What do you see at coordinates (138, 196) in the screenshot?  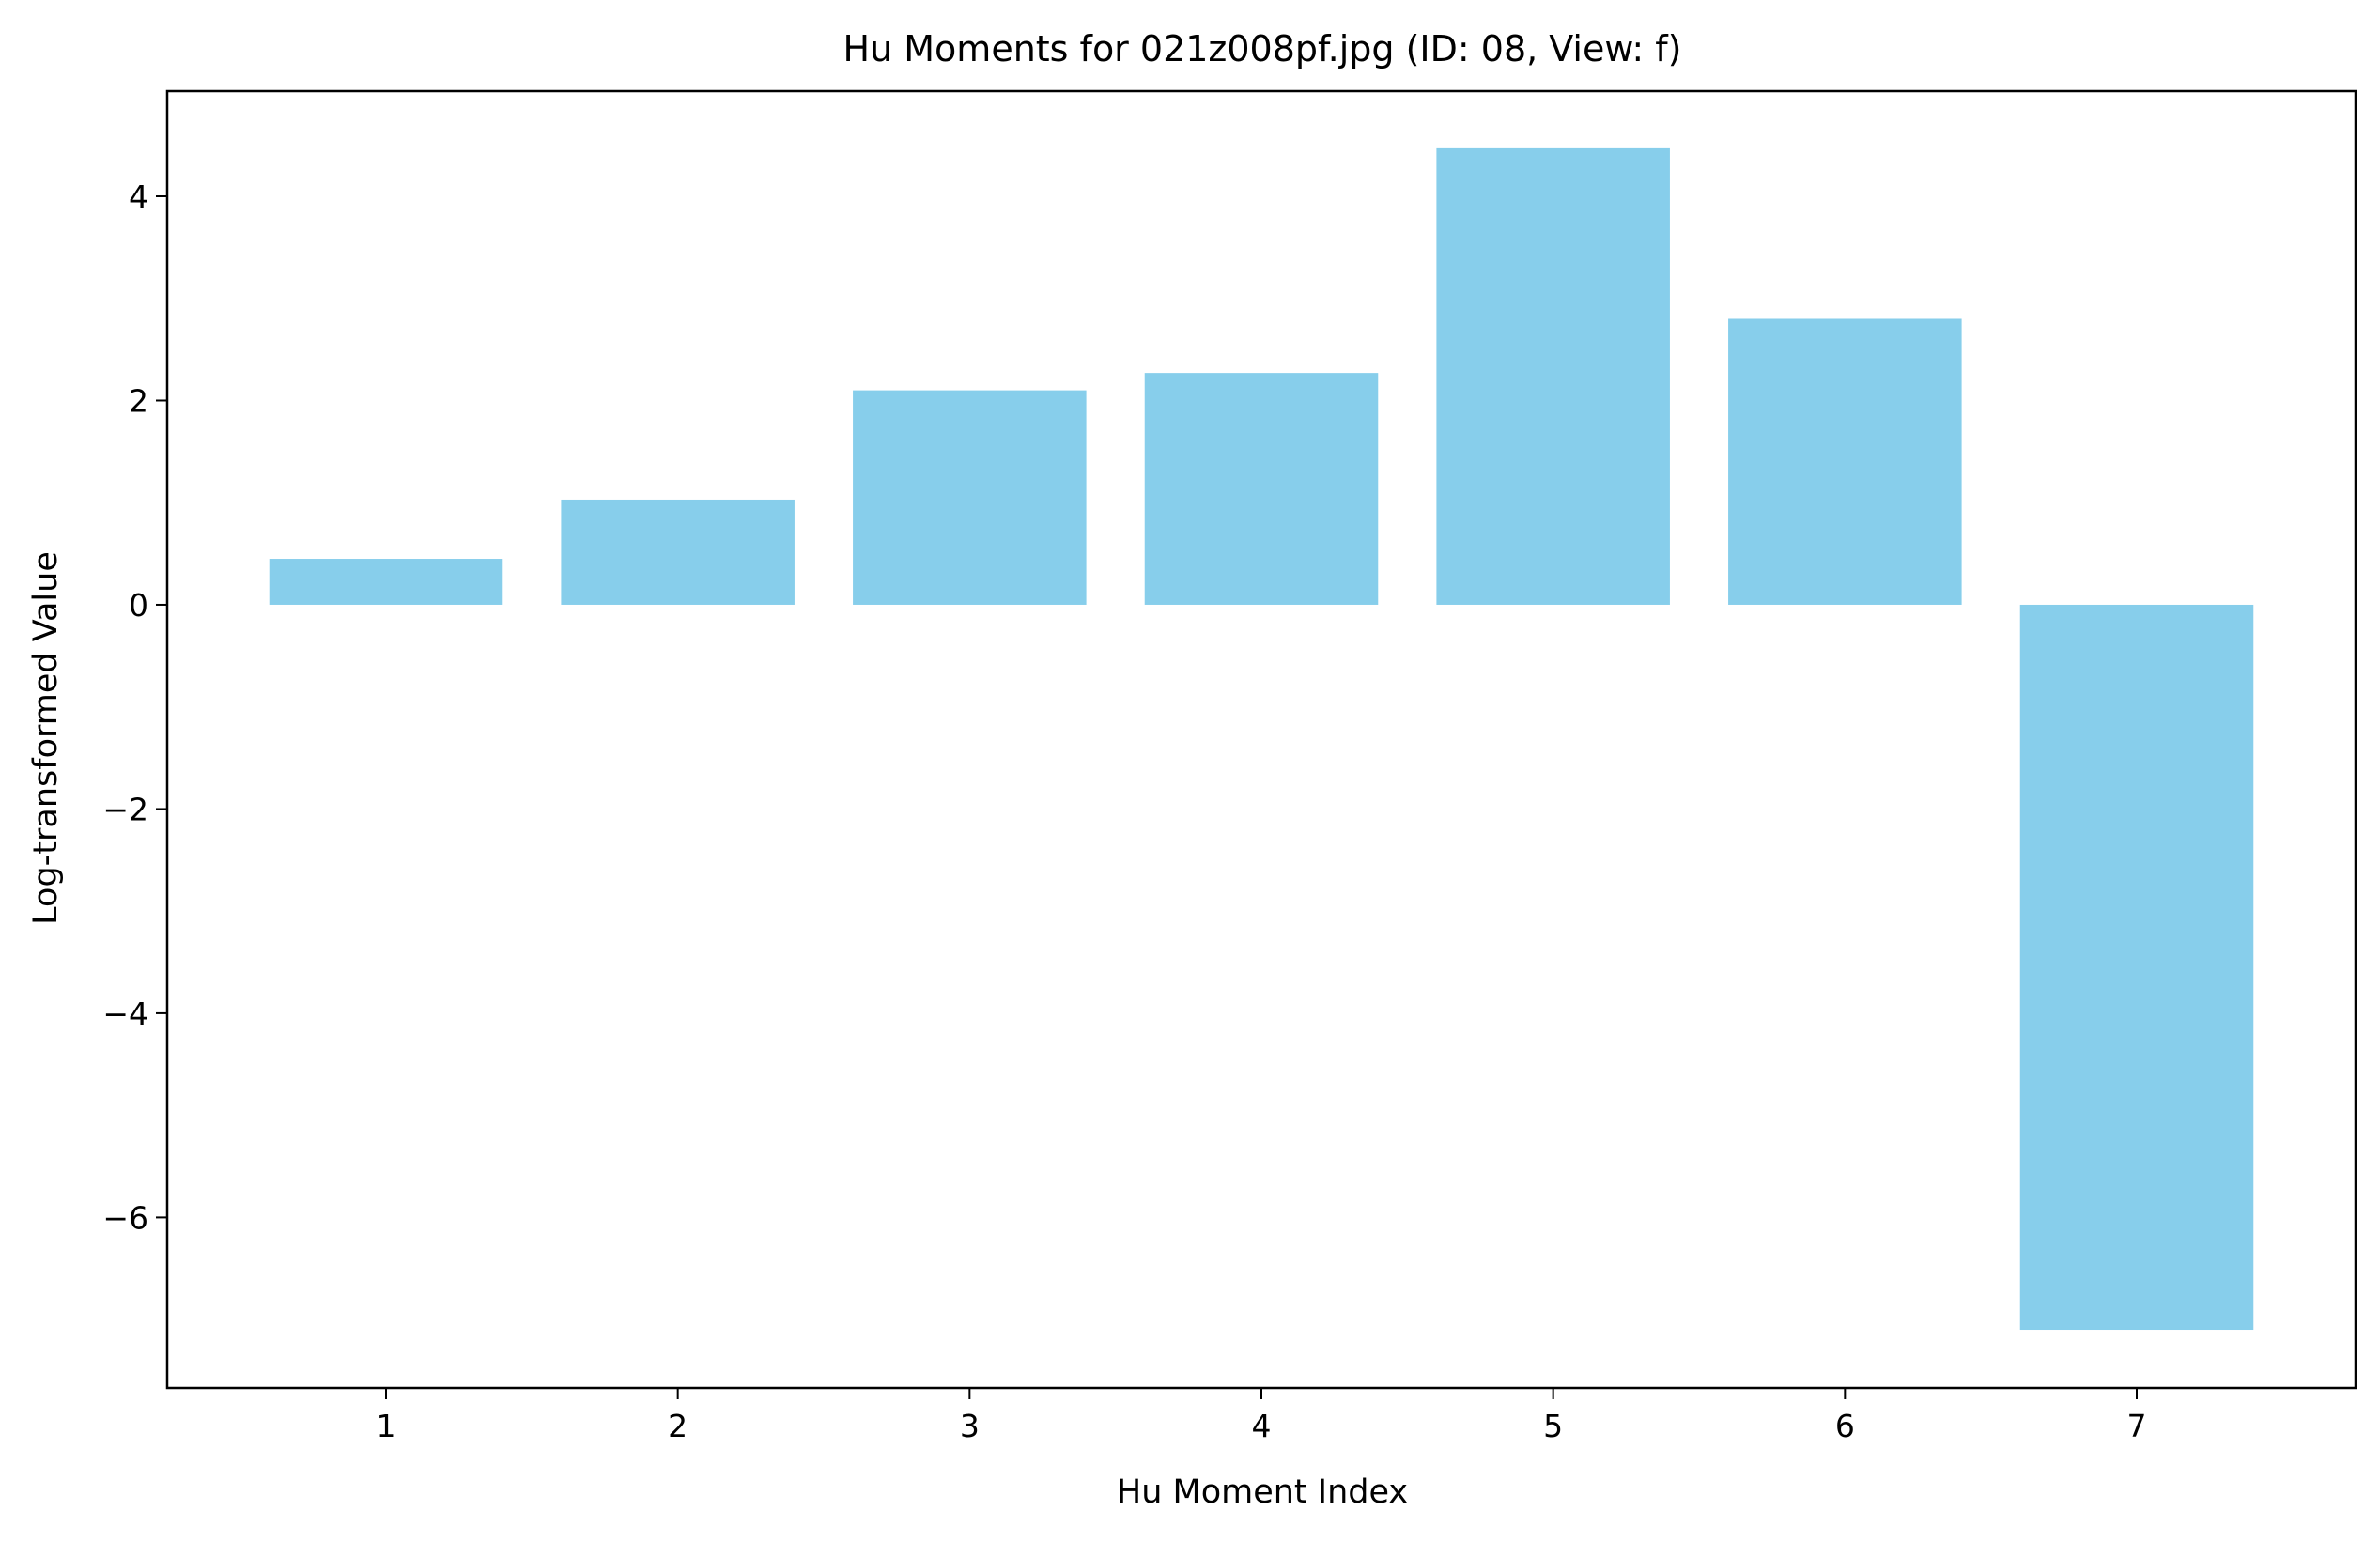 I see `y-tick-label: 4` at bounding box center [138, 196].